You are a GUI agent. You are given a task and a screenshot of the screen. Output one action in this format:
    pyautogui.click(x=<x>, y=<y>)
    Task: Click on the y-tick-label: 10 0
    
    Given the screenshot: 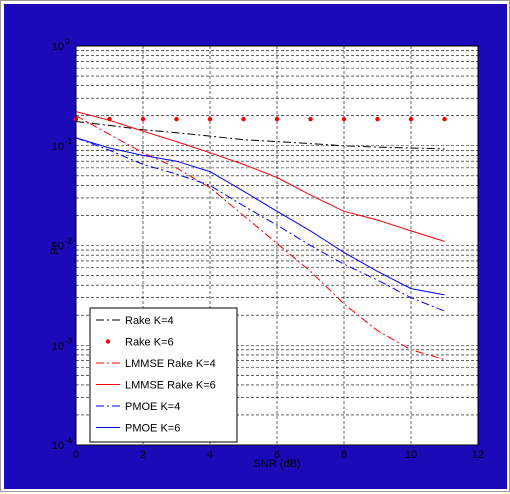 What is the action you would take?
    pyautogui.click(x=61, y=45)
    